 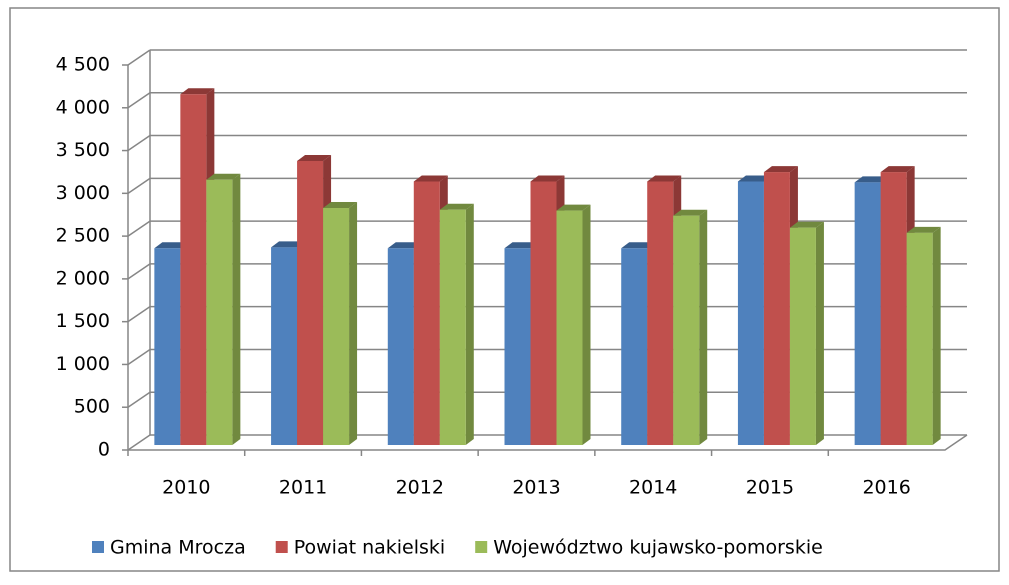 What do you see at coordinates (369, 548) in the screenshot?
I see `legend-label: Powiat nakielski` at bounding box center [369, 548].